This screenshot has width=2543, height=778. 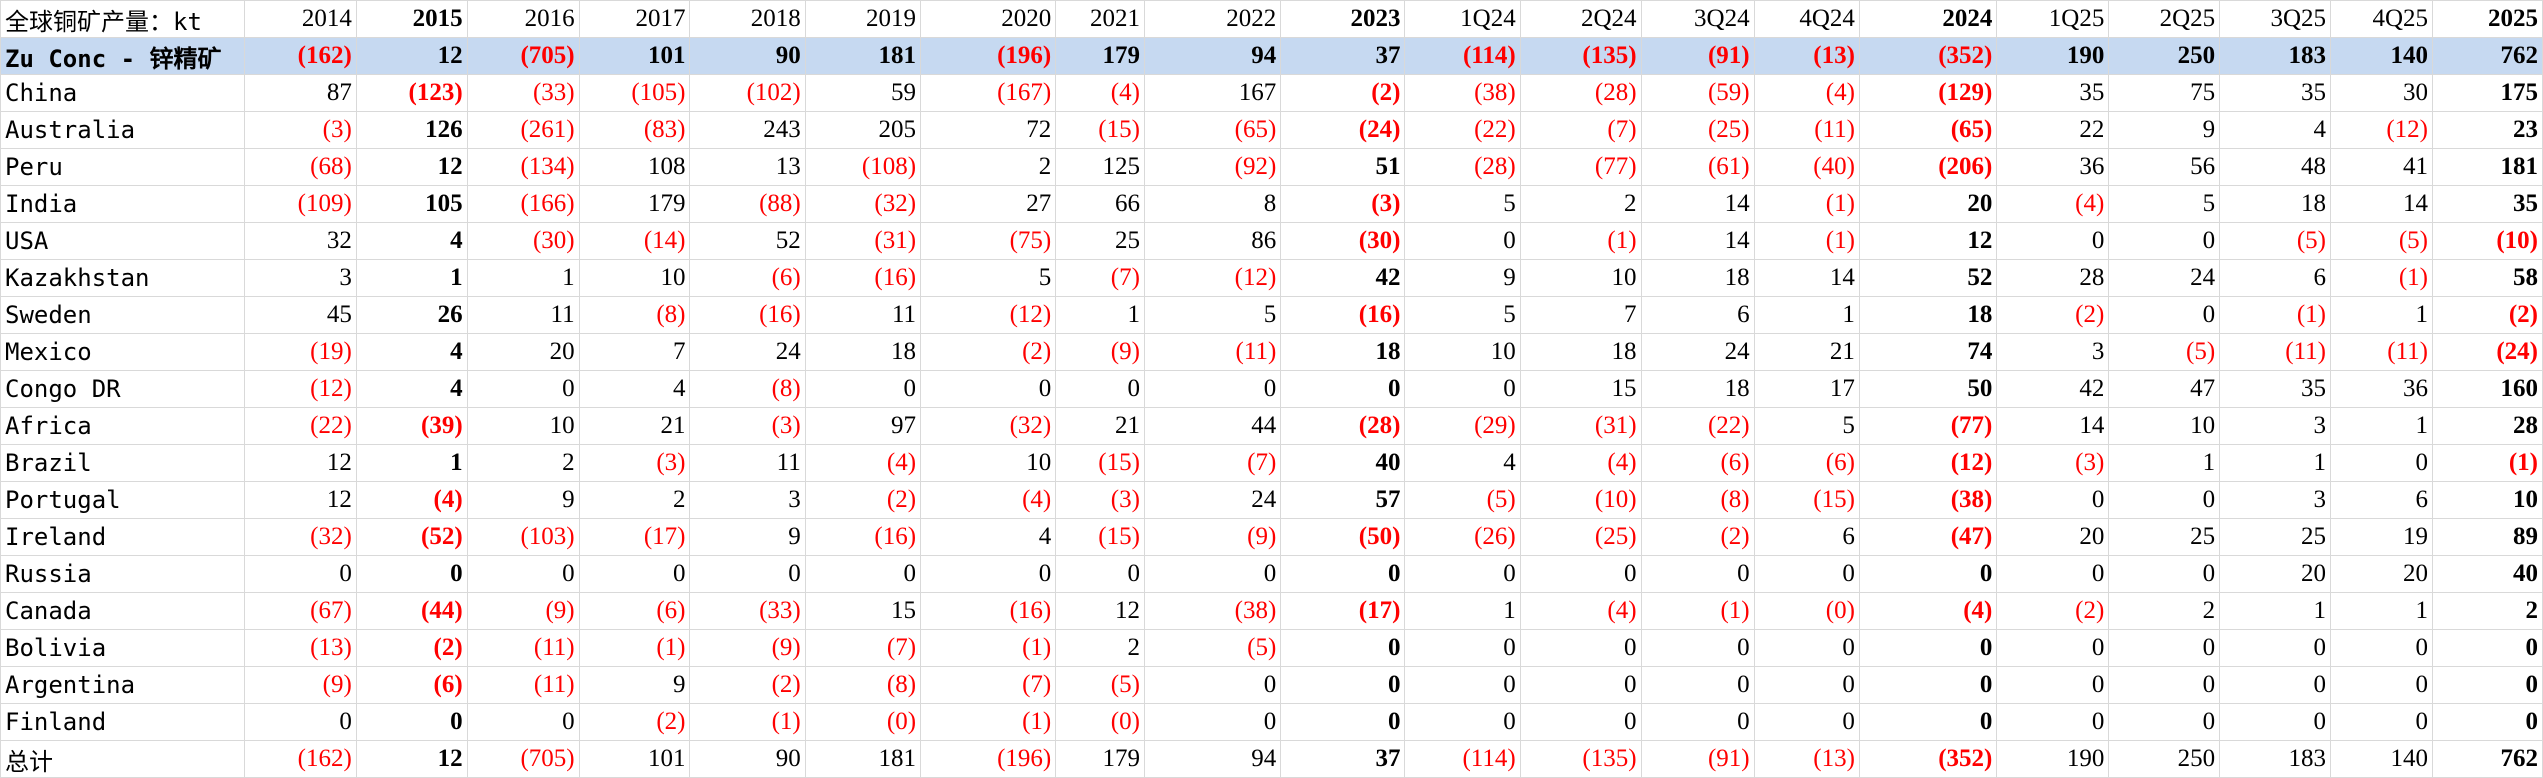 What do you see at coordinates (1580, 759) in the screenshot?
I see `value-cell: (135)` at bounding box center [1580, 759].